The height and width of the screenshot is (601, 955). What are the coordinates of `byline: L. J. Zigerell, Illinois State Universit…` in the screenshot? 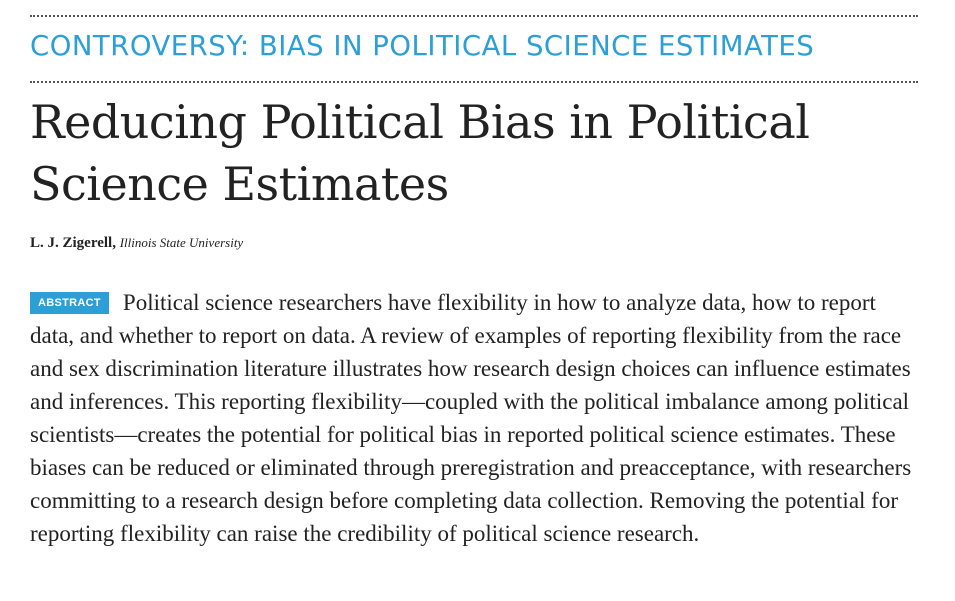 It's located at (474, 243).